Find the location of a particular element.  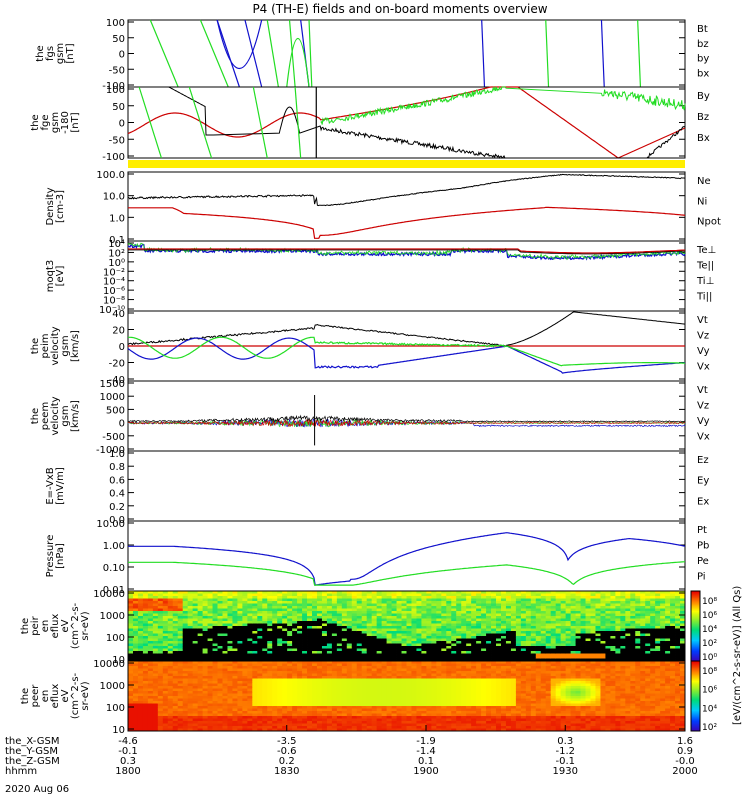

y-axis-label-line: [nPa] is located at coordinates (60, 556).